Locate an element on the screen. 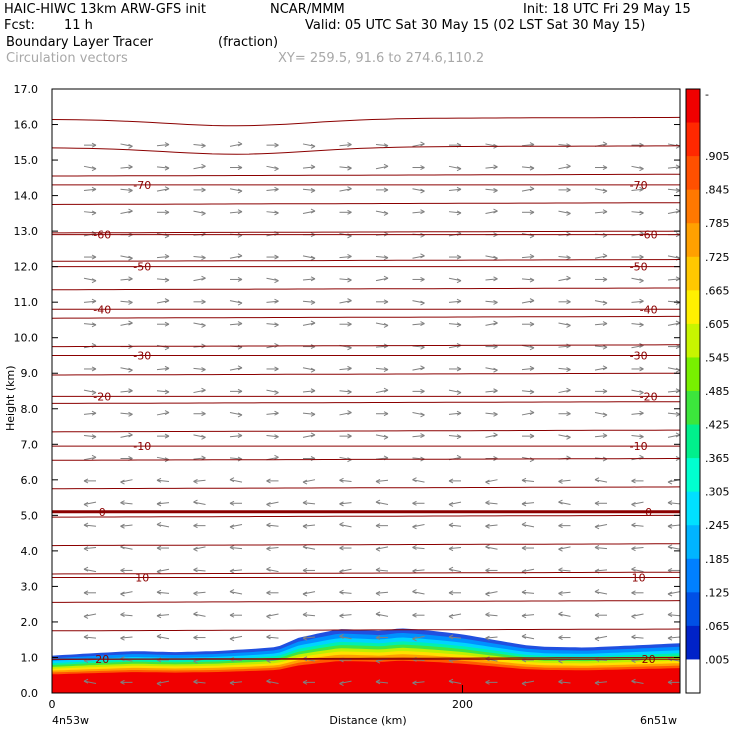 The width and height of the screenshot is (740, 740). init-time: Init: 18 UTC Fri 29 May 15 is located at coordinates (607, 9).